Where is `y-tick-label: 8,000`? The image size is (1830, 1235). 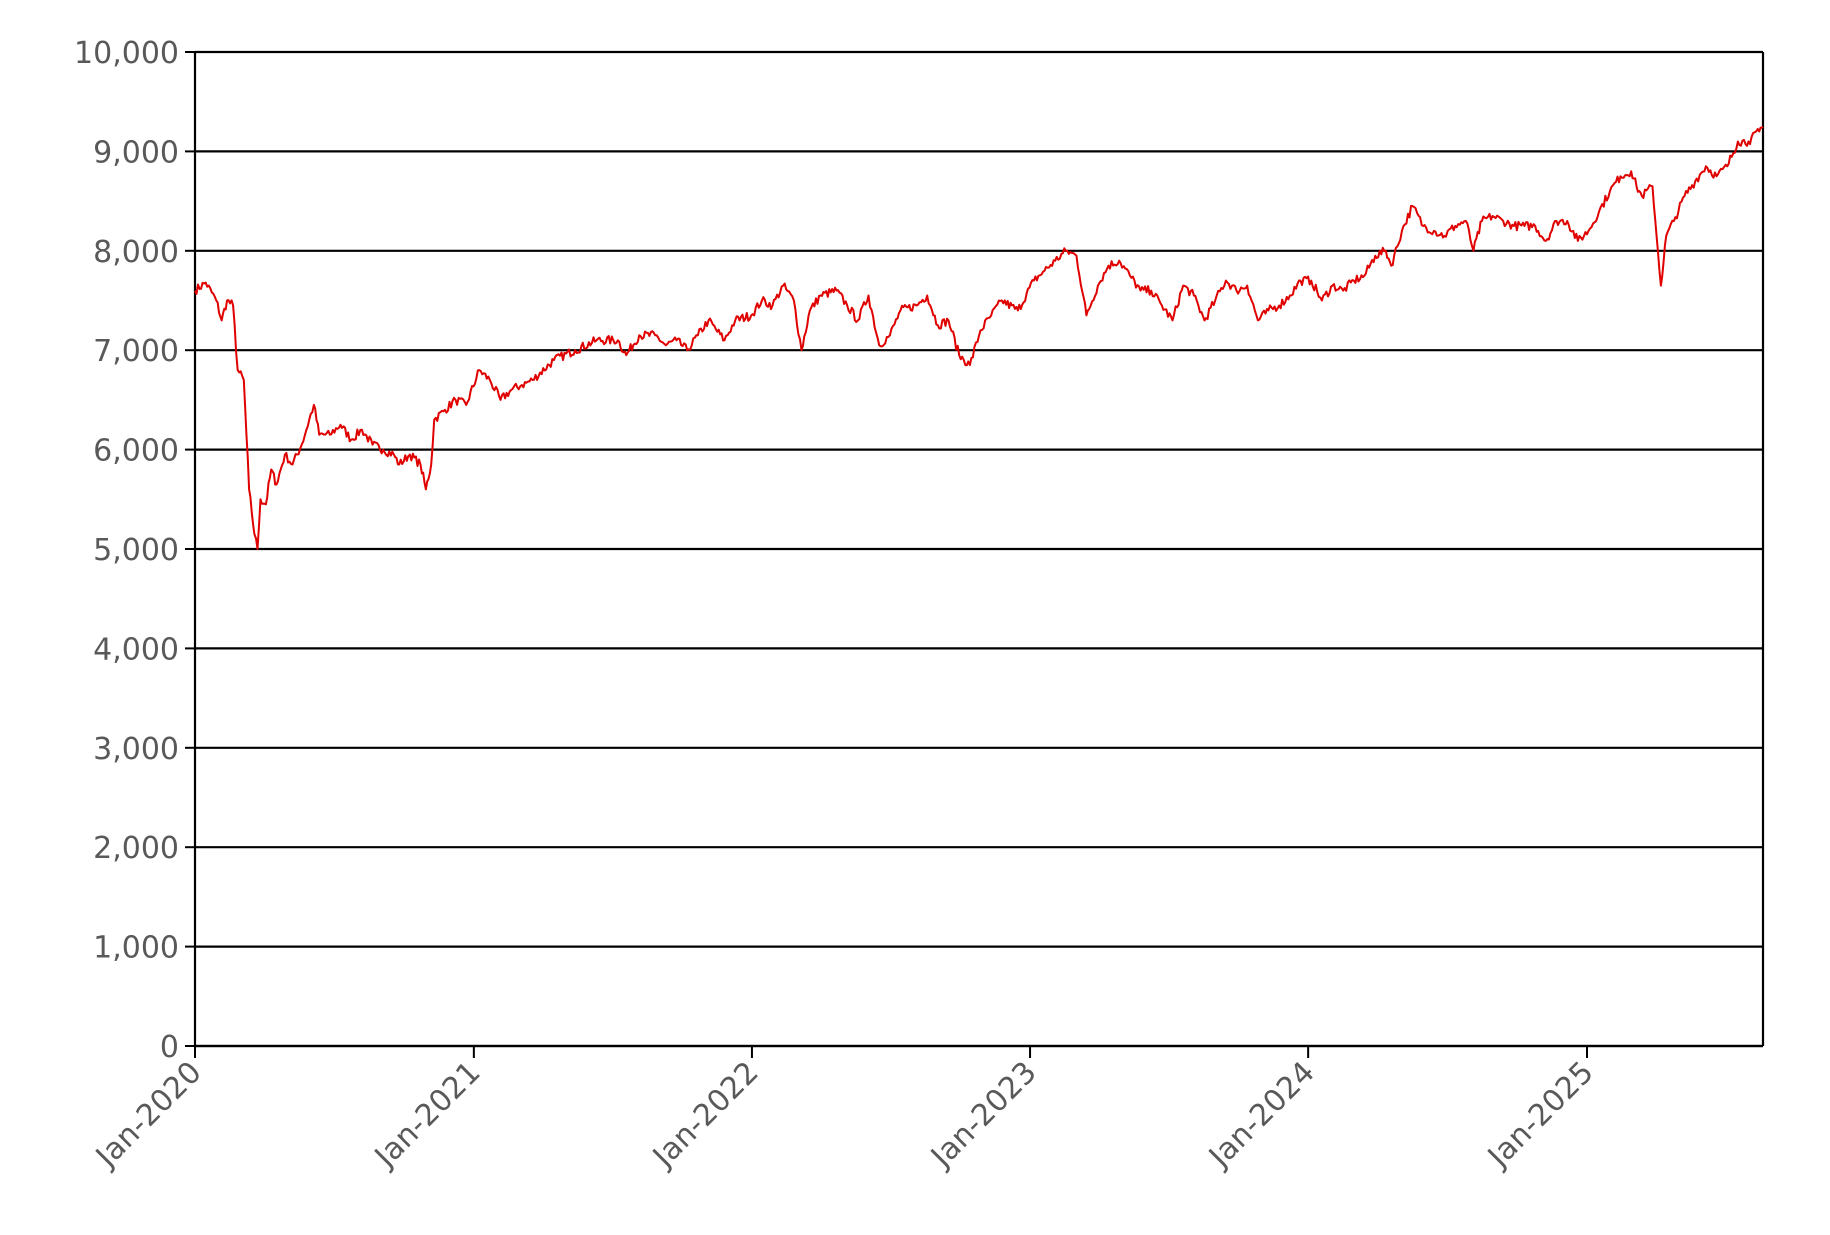
y-tick-label: 8,000 is located at coordinates (136, 252).